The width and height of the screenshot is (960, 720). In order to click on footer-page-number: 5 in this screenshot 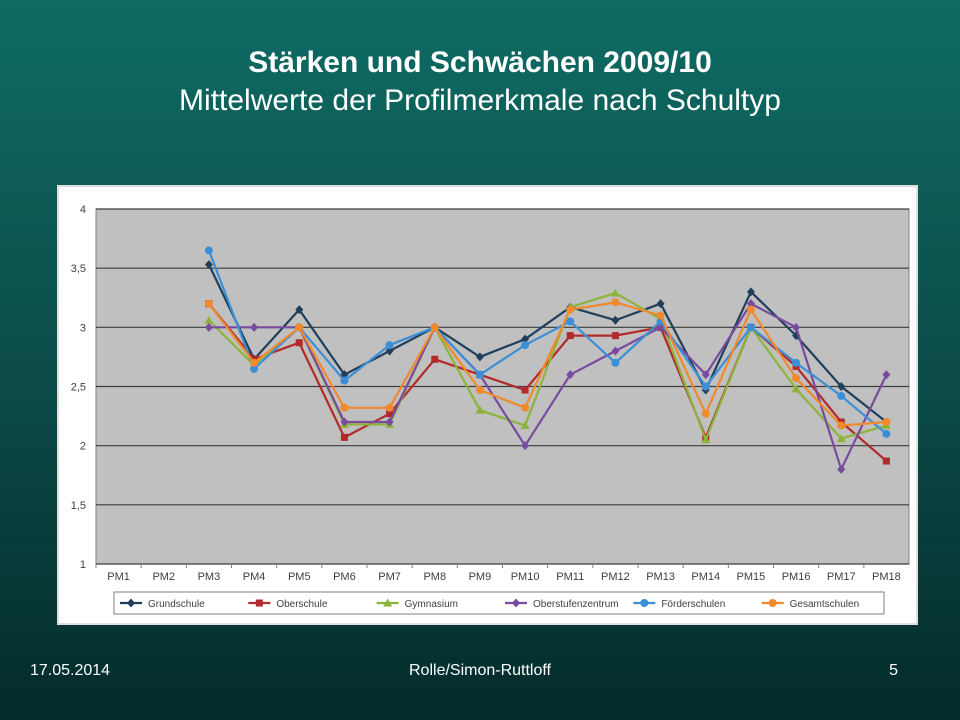, I will do `click(893, 670)`.